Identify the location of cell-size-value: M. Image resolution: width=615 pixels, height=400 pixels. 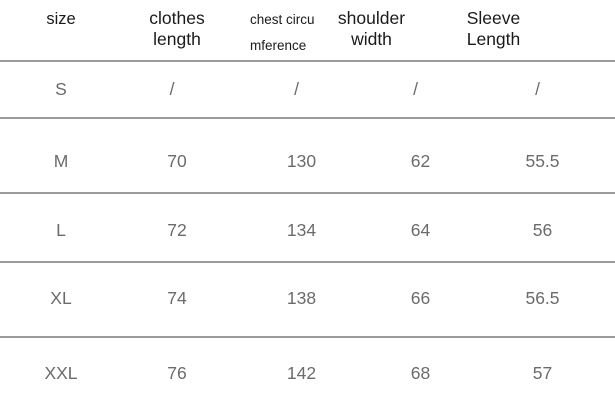
(61, 161).